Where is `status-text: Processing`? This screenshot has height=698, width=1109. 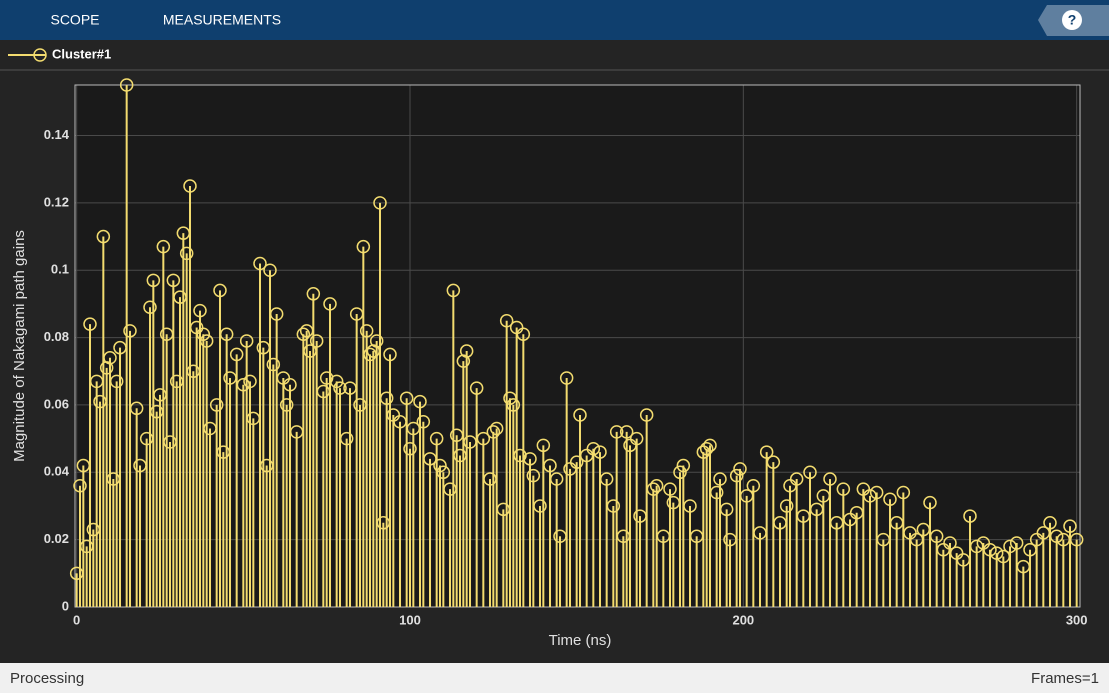
status-text: Processing is located at coordinates (47, 678).